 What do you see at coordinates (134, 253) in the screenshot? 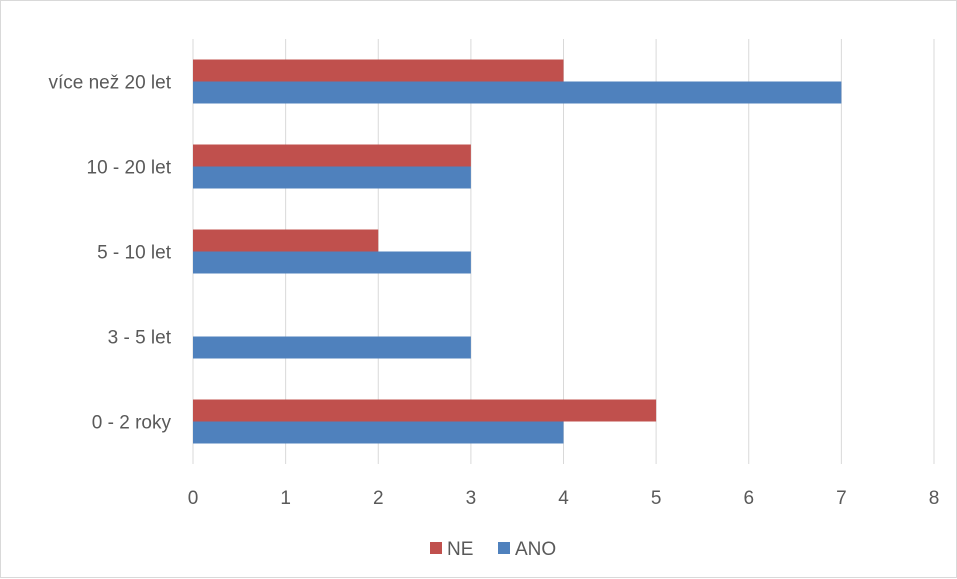
I see `category-label-2: 5 - 10 let` at bounding box center [134, 253].